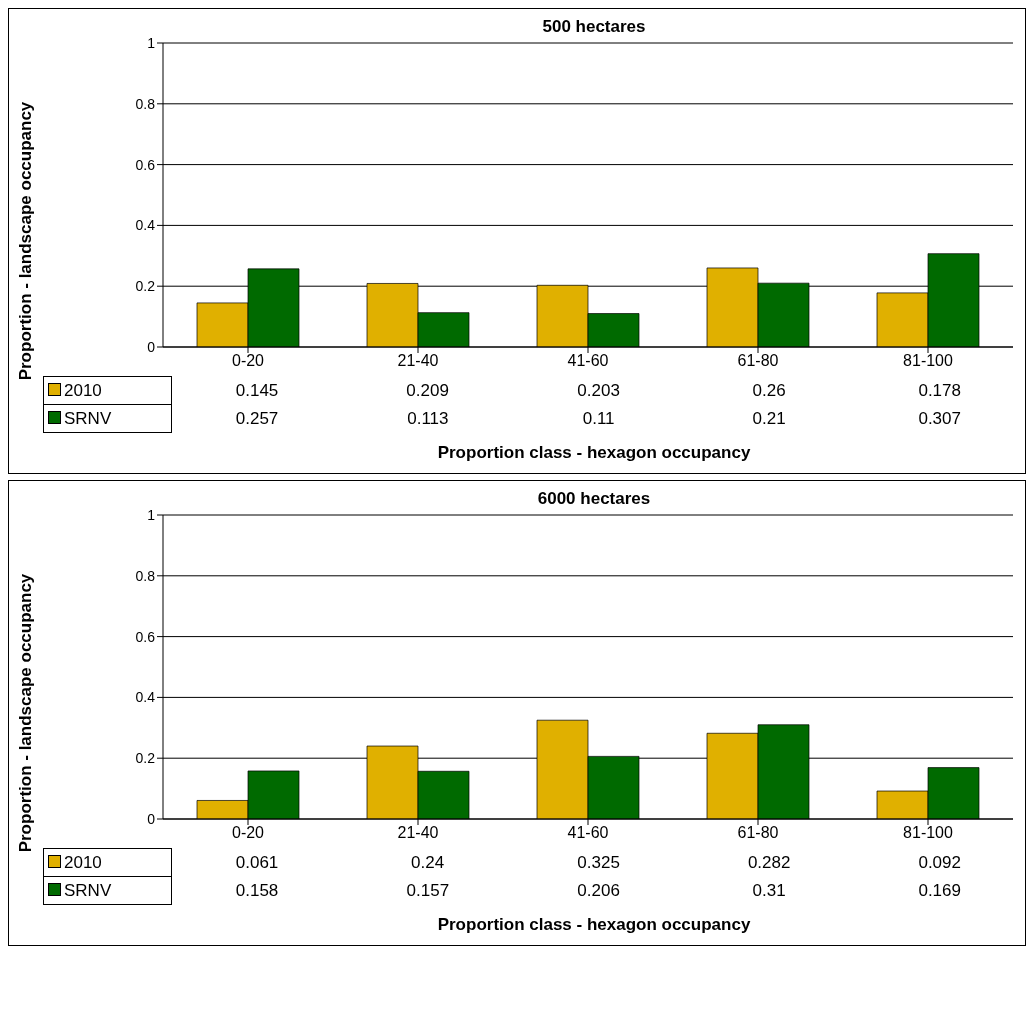  What do you see at coordinates (598, 890) in the screenshot?
I see `data-label: 0.206` at bounding box center [598, 890].